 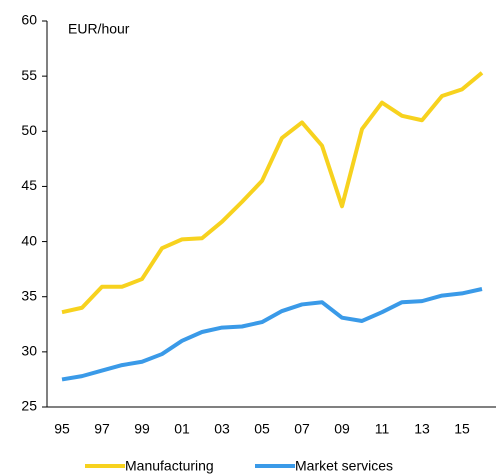 What do you see at coordinates (29, 130) in the screenshot?
I see `y-tick-label: 50` at bounding box center [29, 130].